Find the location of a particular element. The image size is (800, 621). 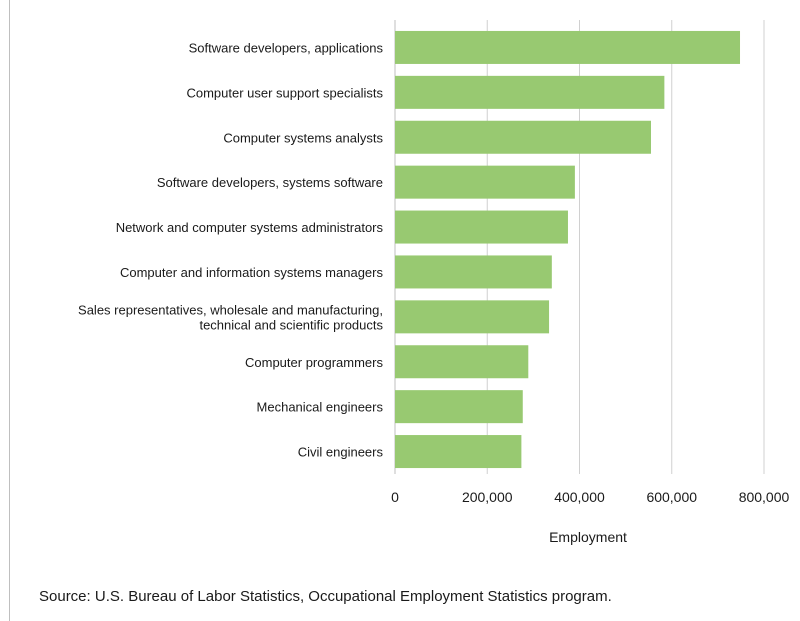

category-label: Computer programmers is located at coordinates (314, 362).